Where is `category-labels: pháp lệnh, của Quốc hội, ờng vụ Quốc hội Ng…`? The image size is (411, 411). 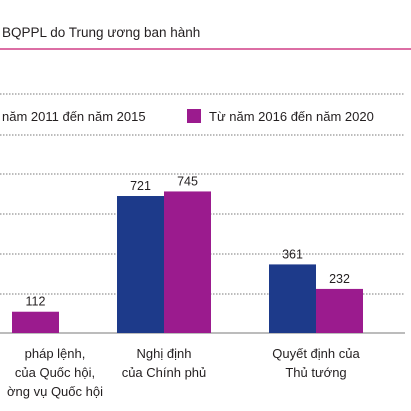 category-labels: pháp lệnh, của Quốc hội, ờng vụ Quốc hội Ng… is located at coordinates (183, 372).